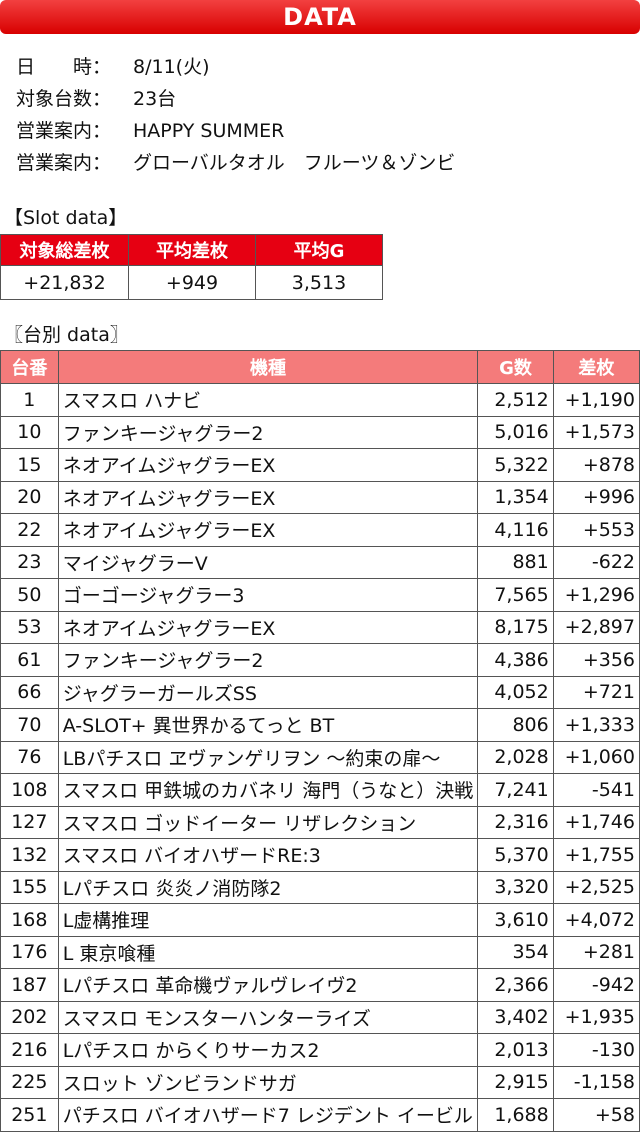 The height and width of the screenshot is (1132, 640). I want to click on header-cell: 平均差枚, so click(192, 250).